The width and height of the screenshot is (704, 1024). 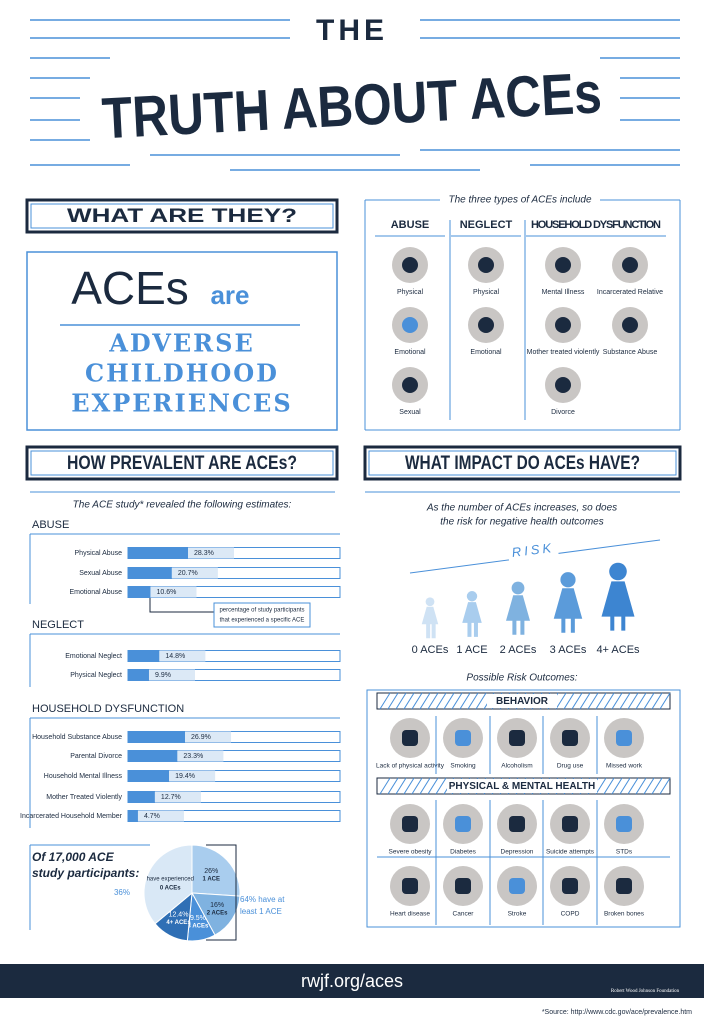 I want to click on bar-label: Physical Neglect, so click(x=96, y=675).